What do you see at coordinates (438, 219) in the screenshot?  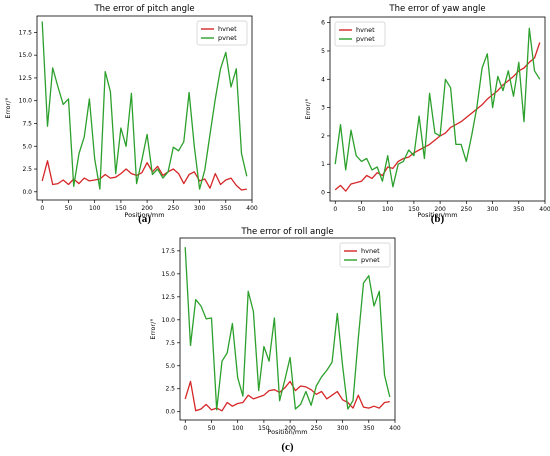 I see `panel-caption: (b)` at bounding box center [438, 219].